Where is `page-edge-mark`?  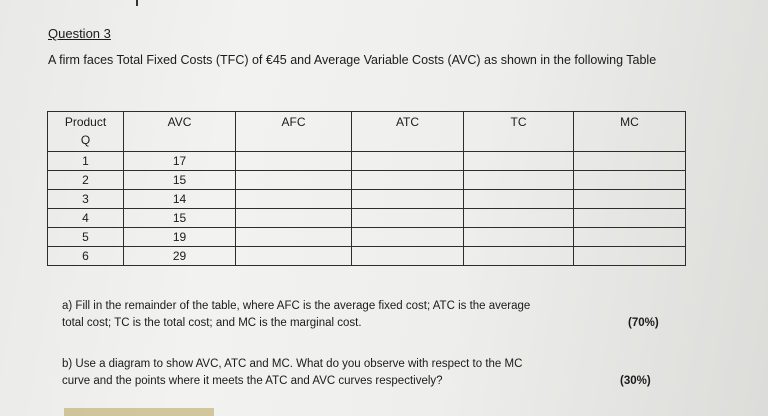
page-edge-mark is located at coordinates (137, 3).